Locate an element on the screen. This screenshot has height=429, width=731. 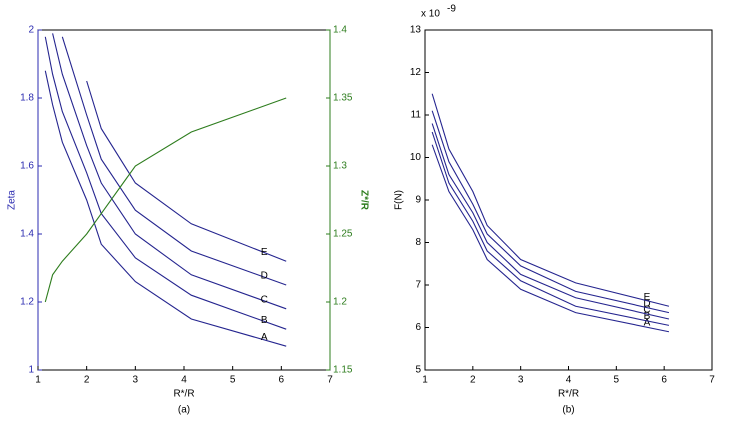
y-tick-label: 1 is located at coordinates (31, 370).